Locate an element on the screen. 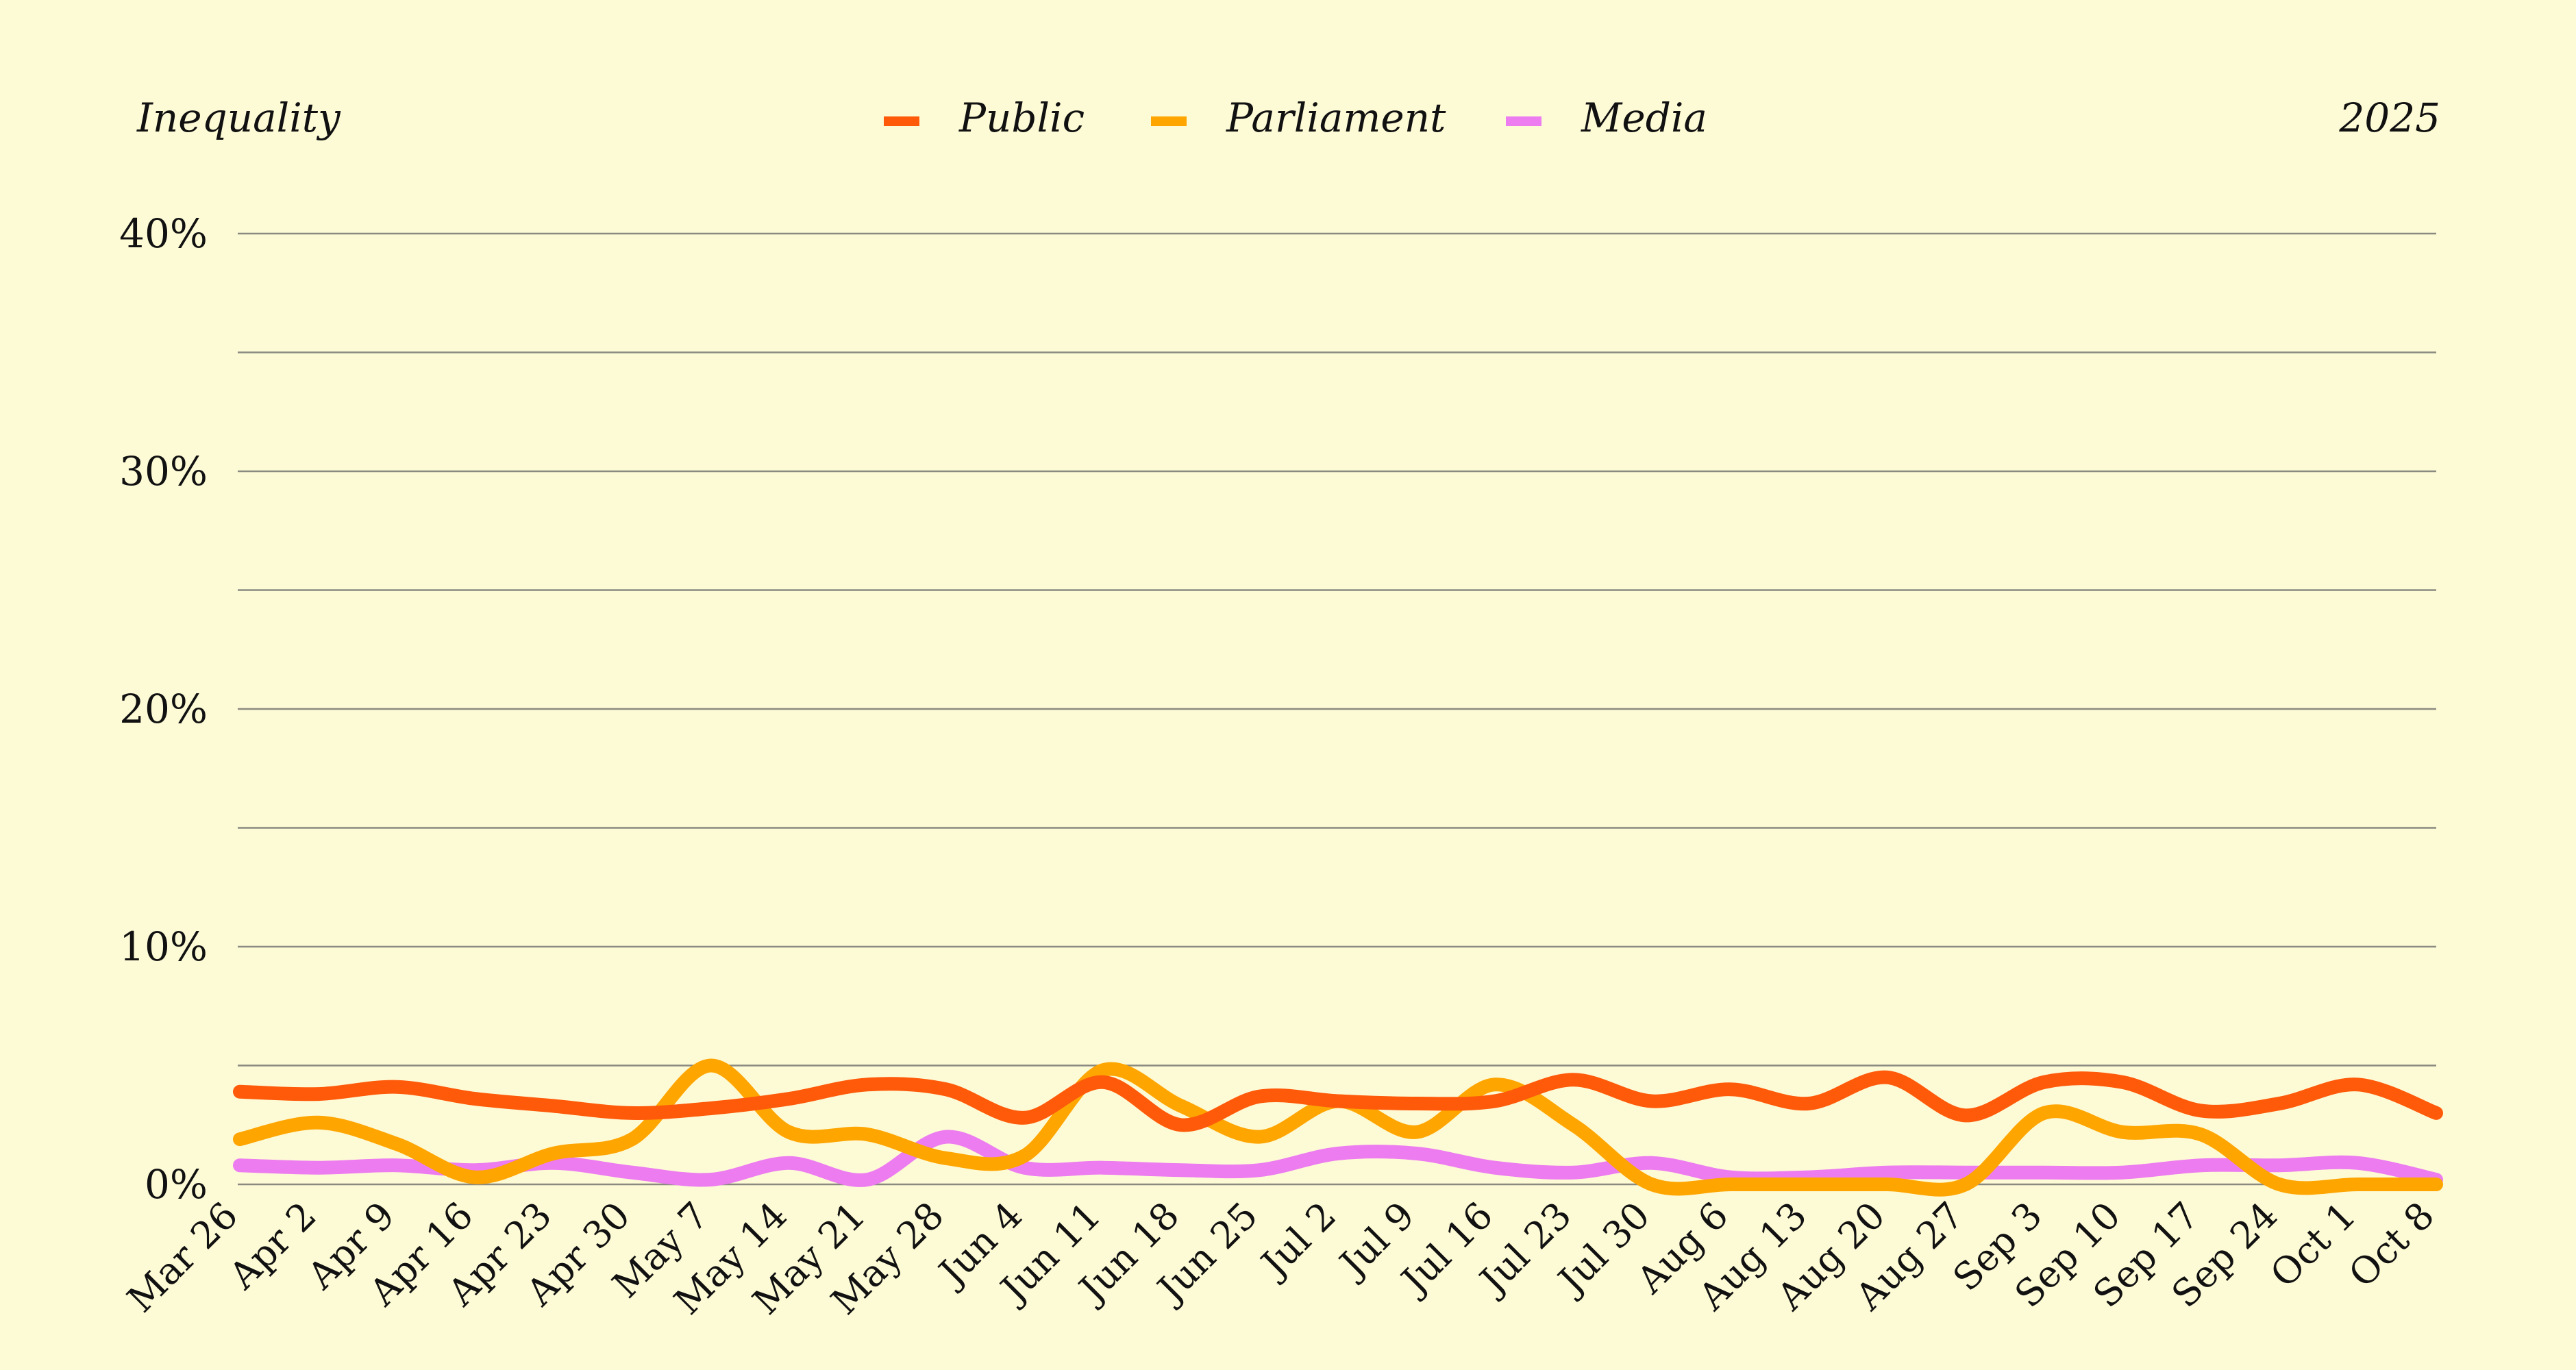 The image size is (2576, 1370). y-tick-label: 0% is located at coordinates (176, 1185).